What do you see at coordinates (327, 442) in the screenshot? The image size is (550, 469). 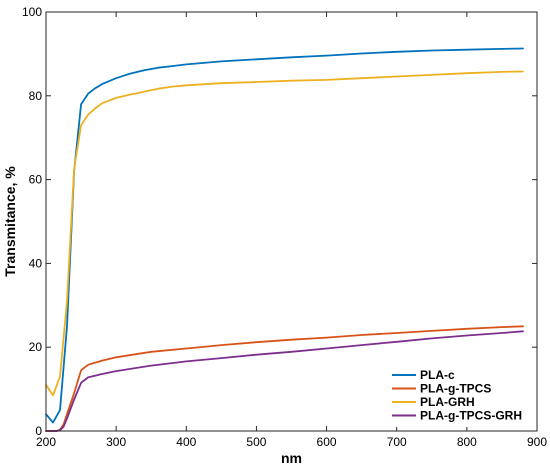 I see `x-tick-label: 600` at bounding box center [327, 442].